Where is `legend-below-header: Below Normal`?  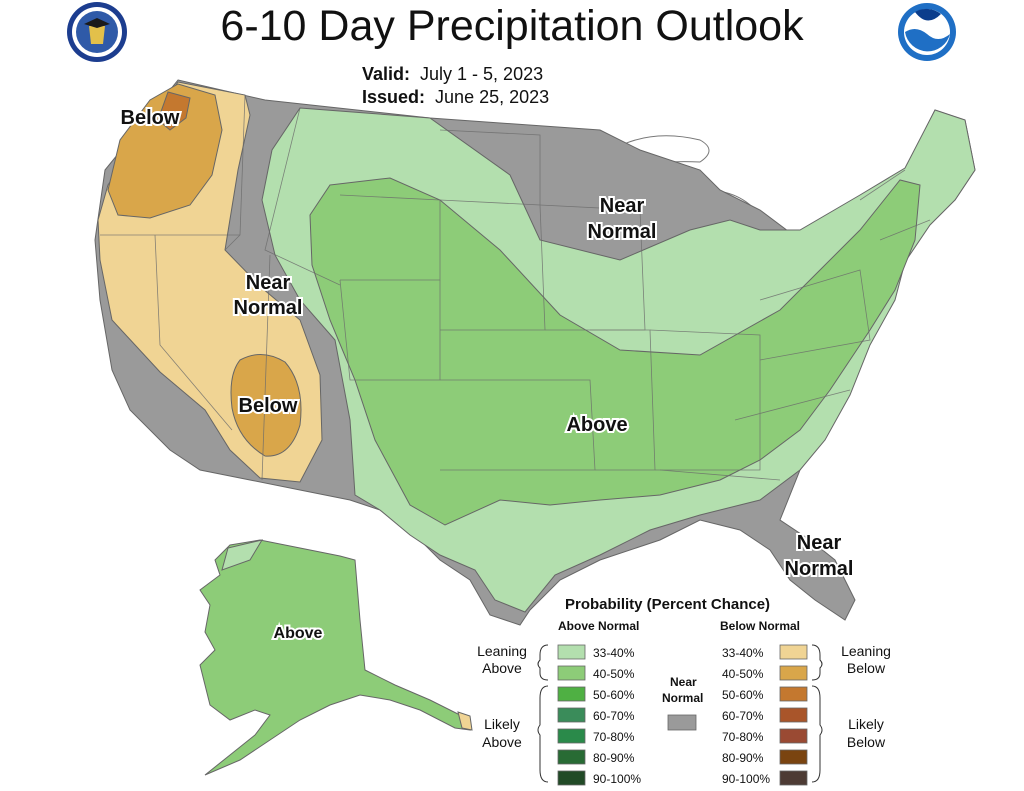 legend-below-header: Below Normal is located at coordinates (760, 626).